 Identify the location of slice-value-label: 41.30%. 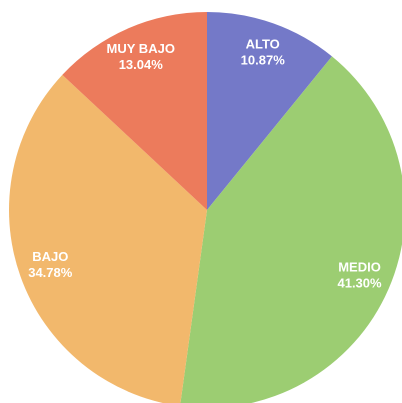
(359, 283).